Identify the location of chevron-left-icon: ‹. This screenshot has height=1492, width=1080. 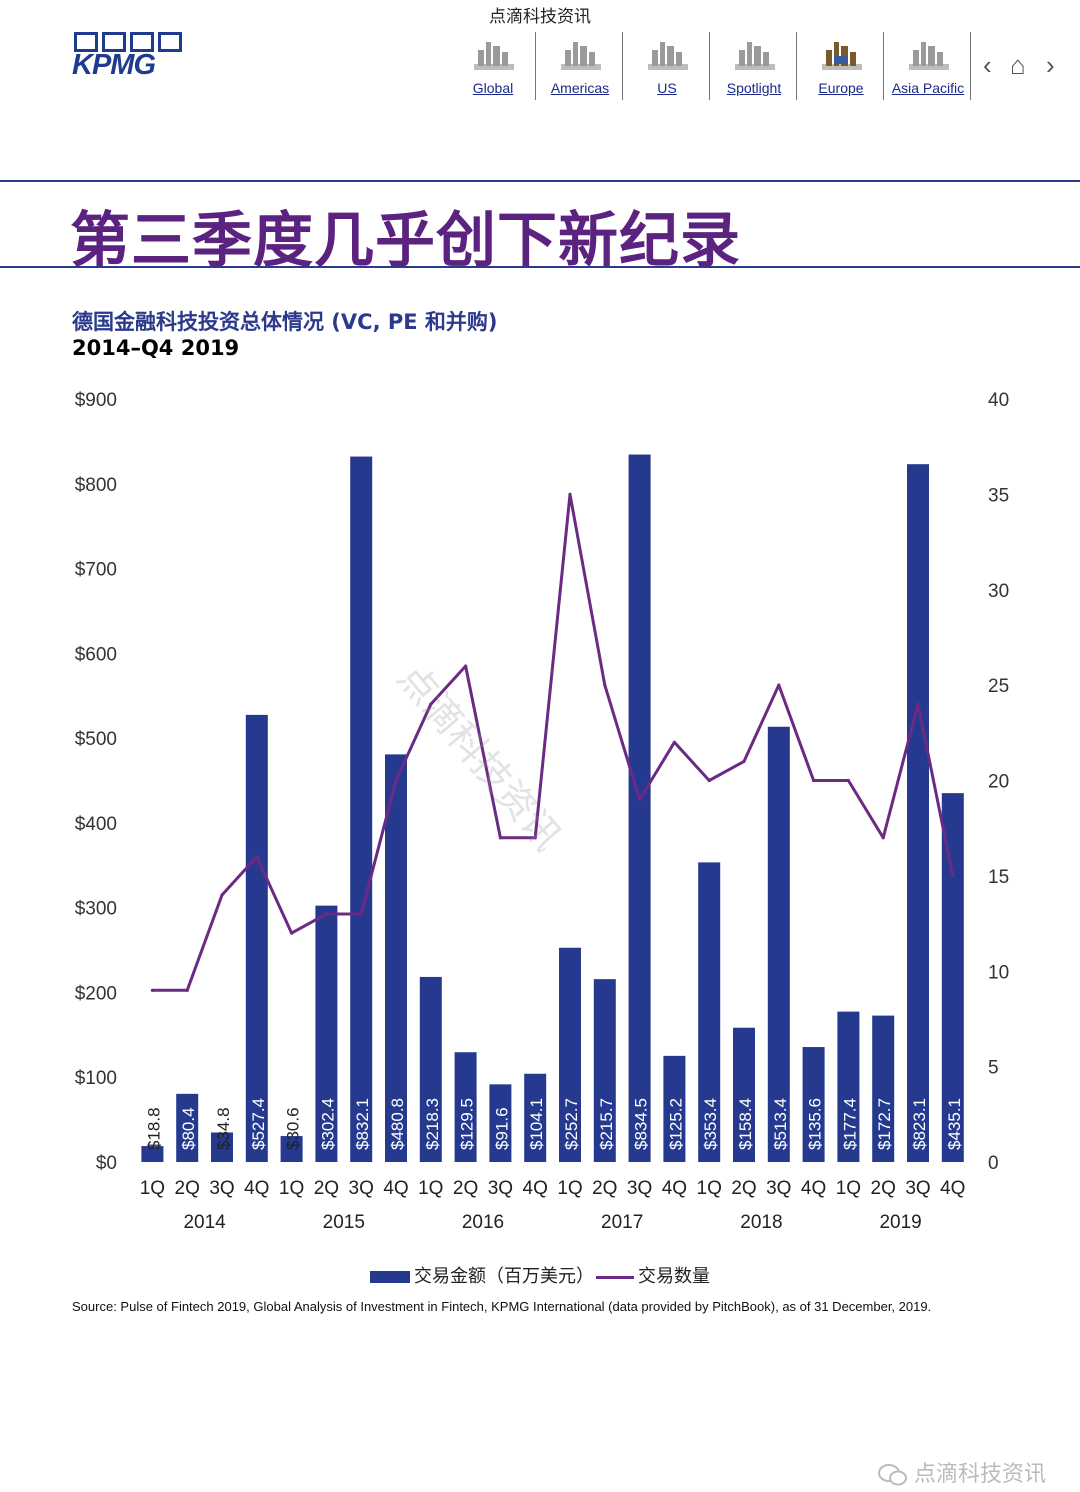
(987, 65).